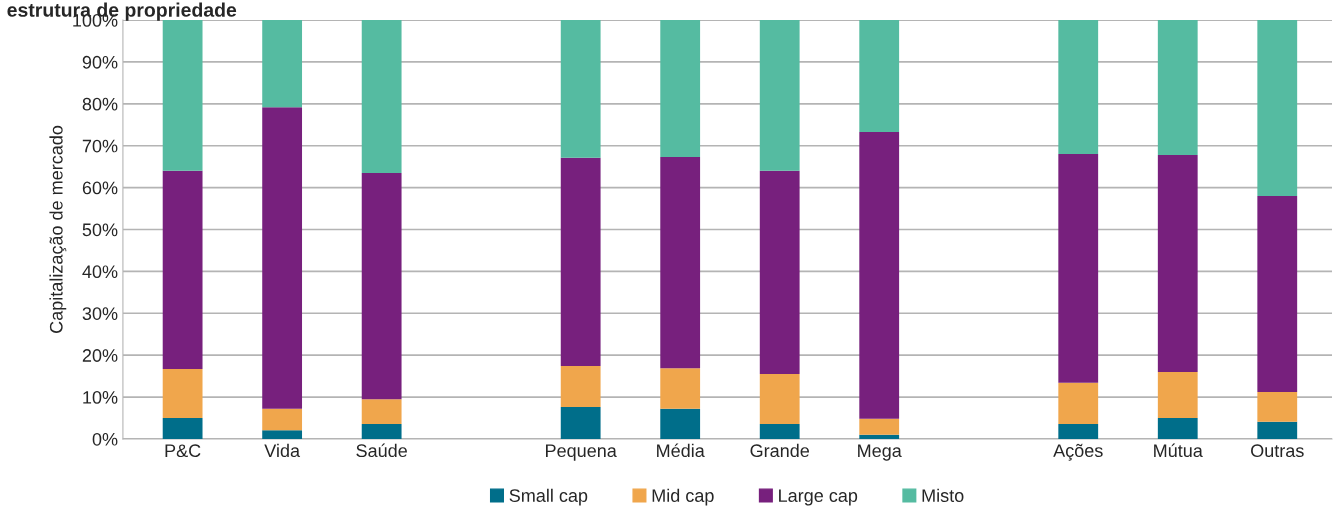 This screenshot has width=1336, height=514. What do you see at coordinates (183, 451) in the screenshot?
I see `x-tick-label: P&C` at bounding box center [183, 451].